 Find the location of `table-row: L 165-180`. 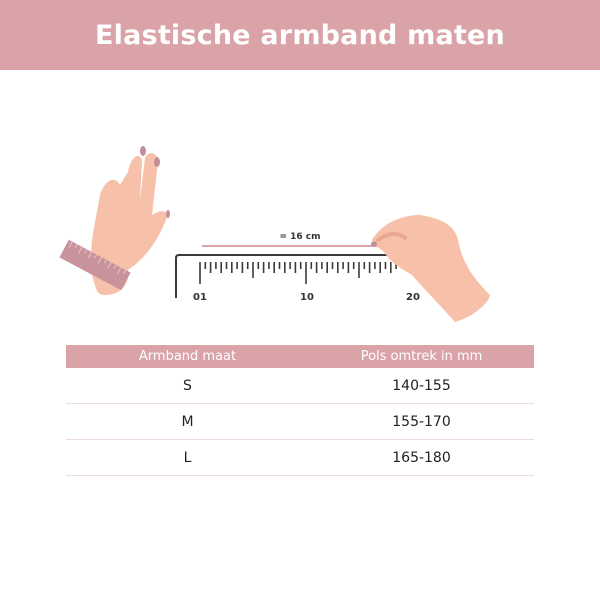

table-row: L 165-180 is located at coordinates (300, 457).